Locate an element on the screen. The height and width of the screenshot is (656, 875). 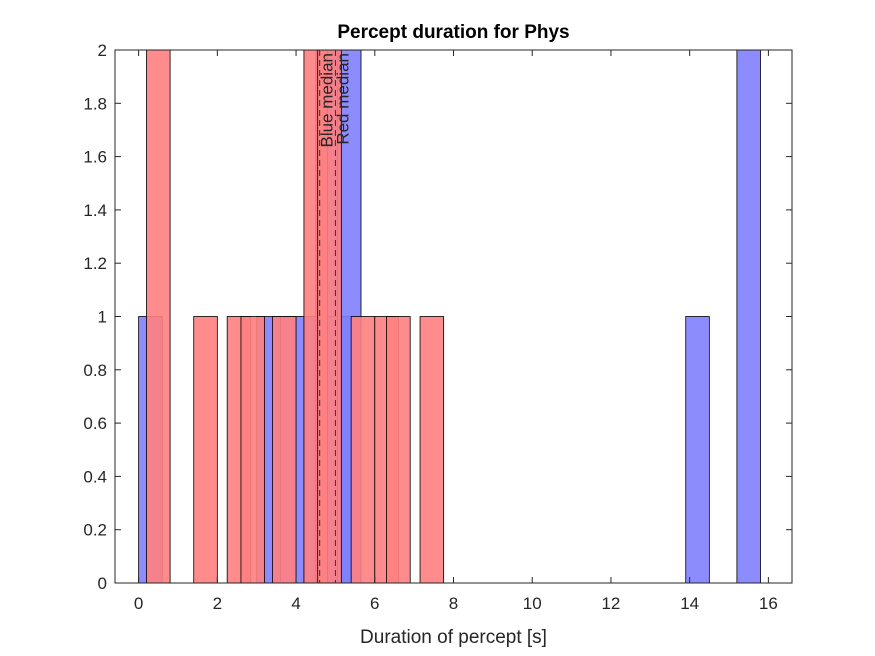
y-tick-label: 1.4 is located at coordinates (95, 210).